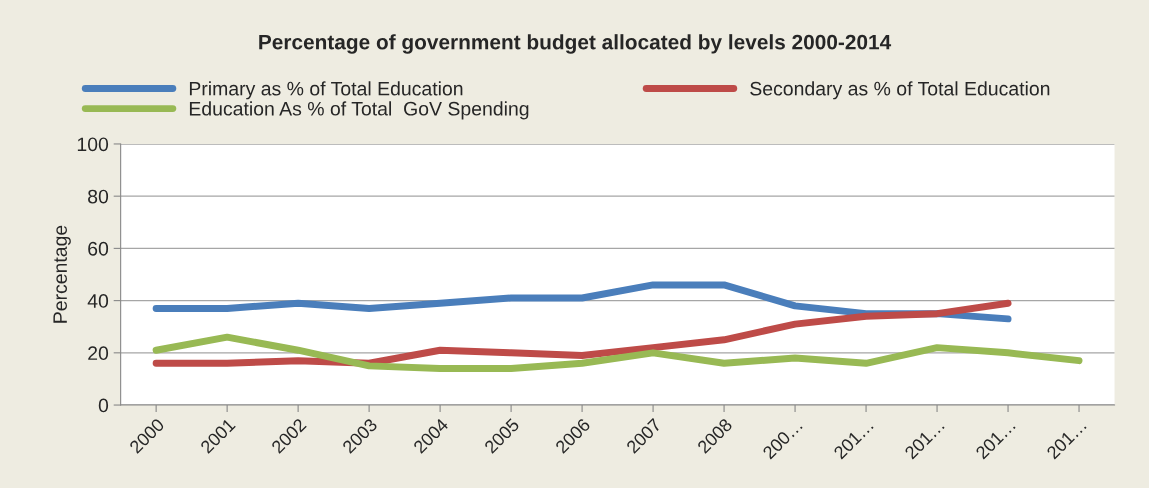 This screenshot has height=488, width=1149. Describe the element at coordinates (98, 353) in the screenshot. I see `y-tick-label: 20` at that location.